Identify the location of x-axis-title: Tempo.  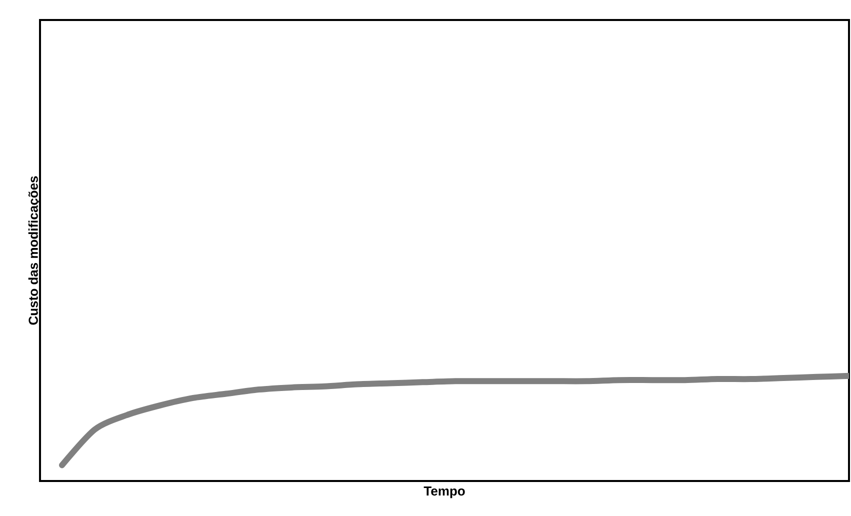
(444, 492).